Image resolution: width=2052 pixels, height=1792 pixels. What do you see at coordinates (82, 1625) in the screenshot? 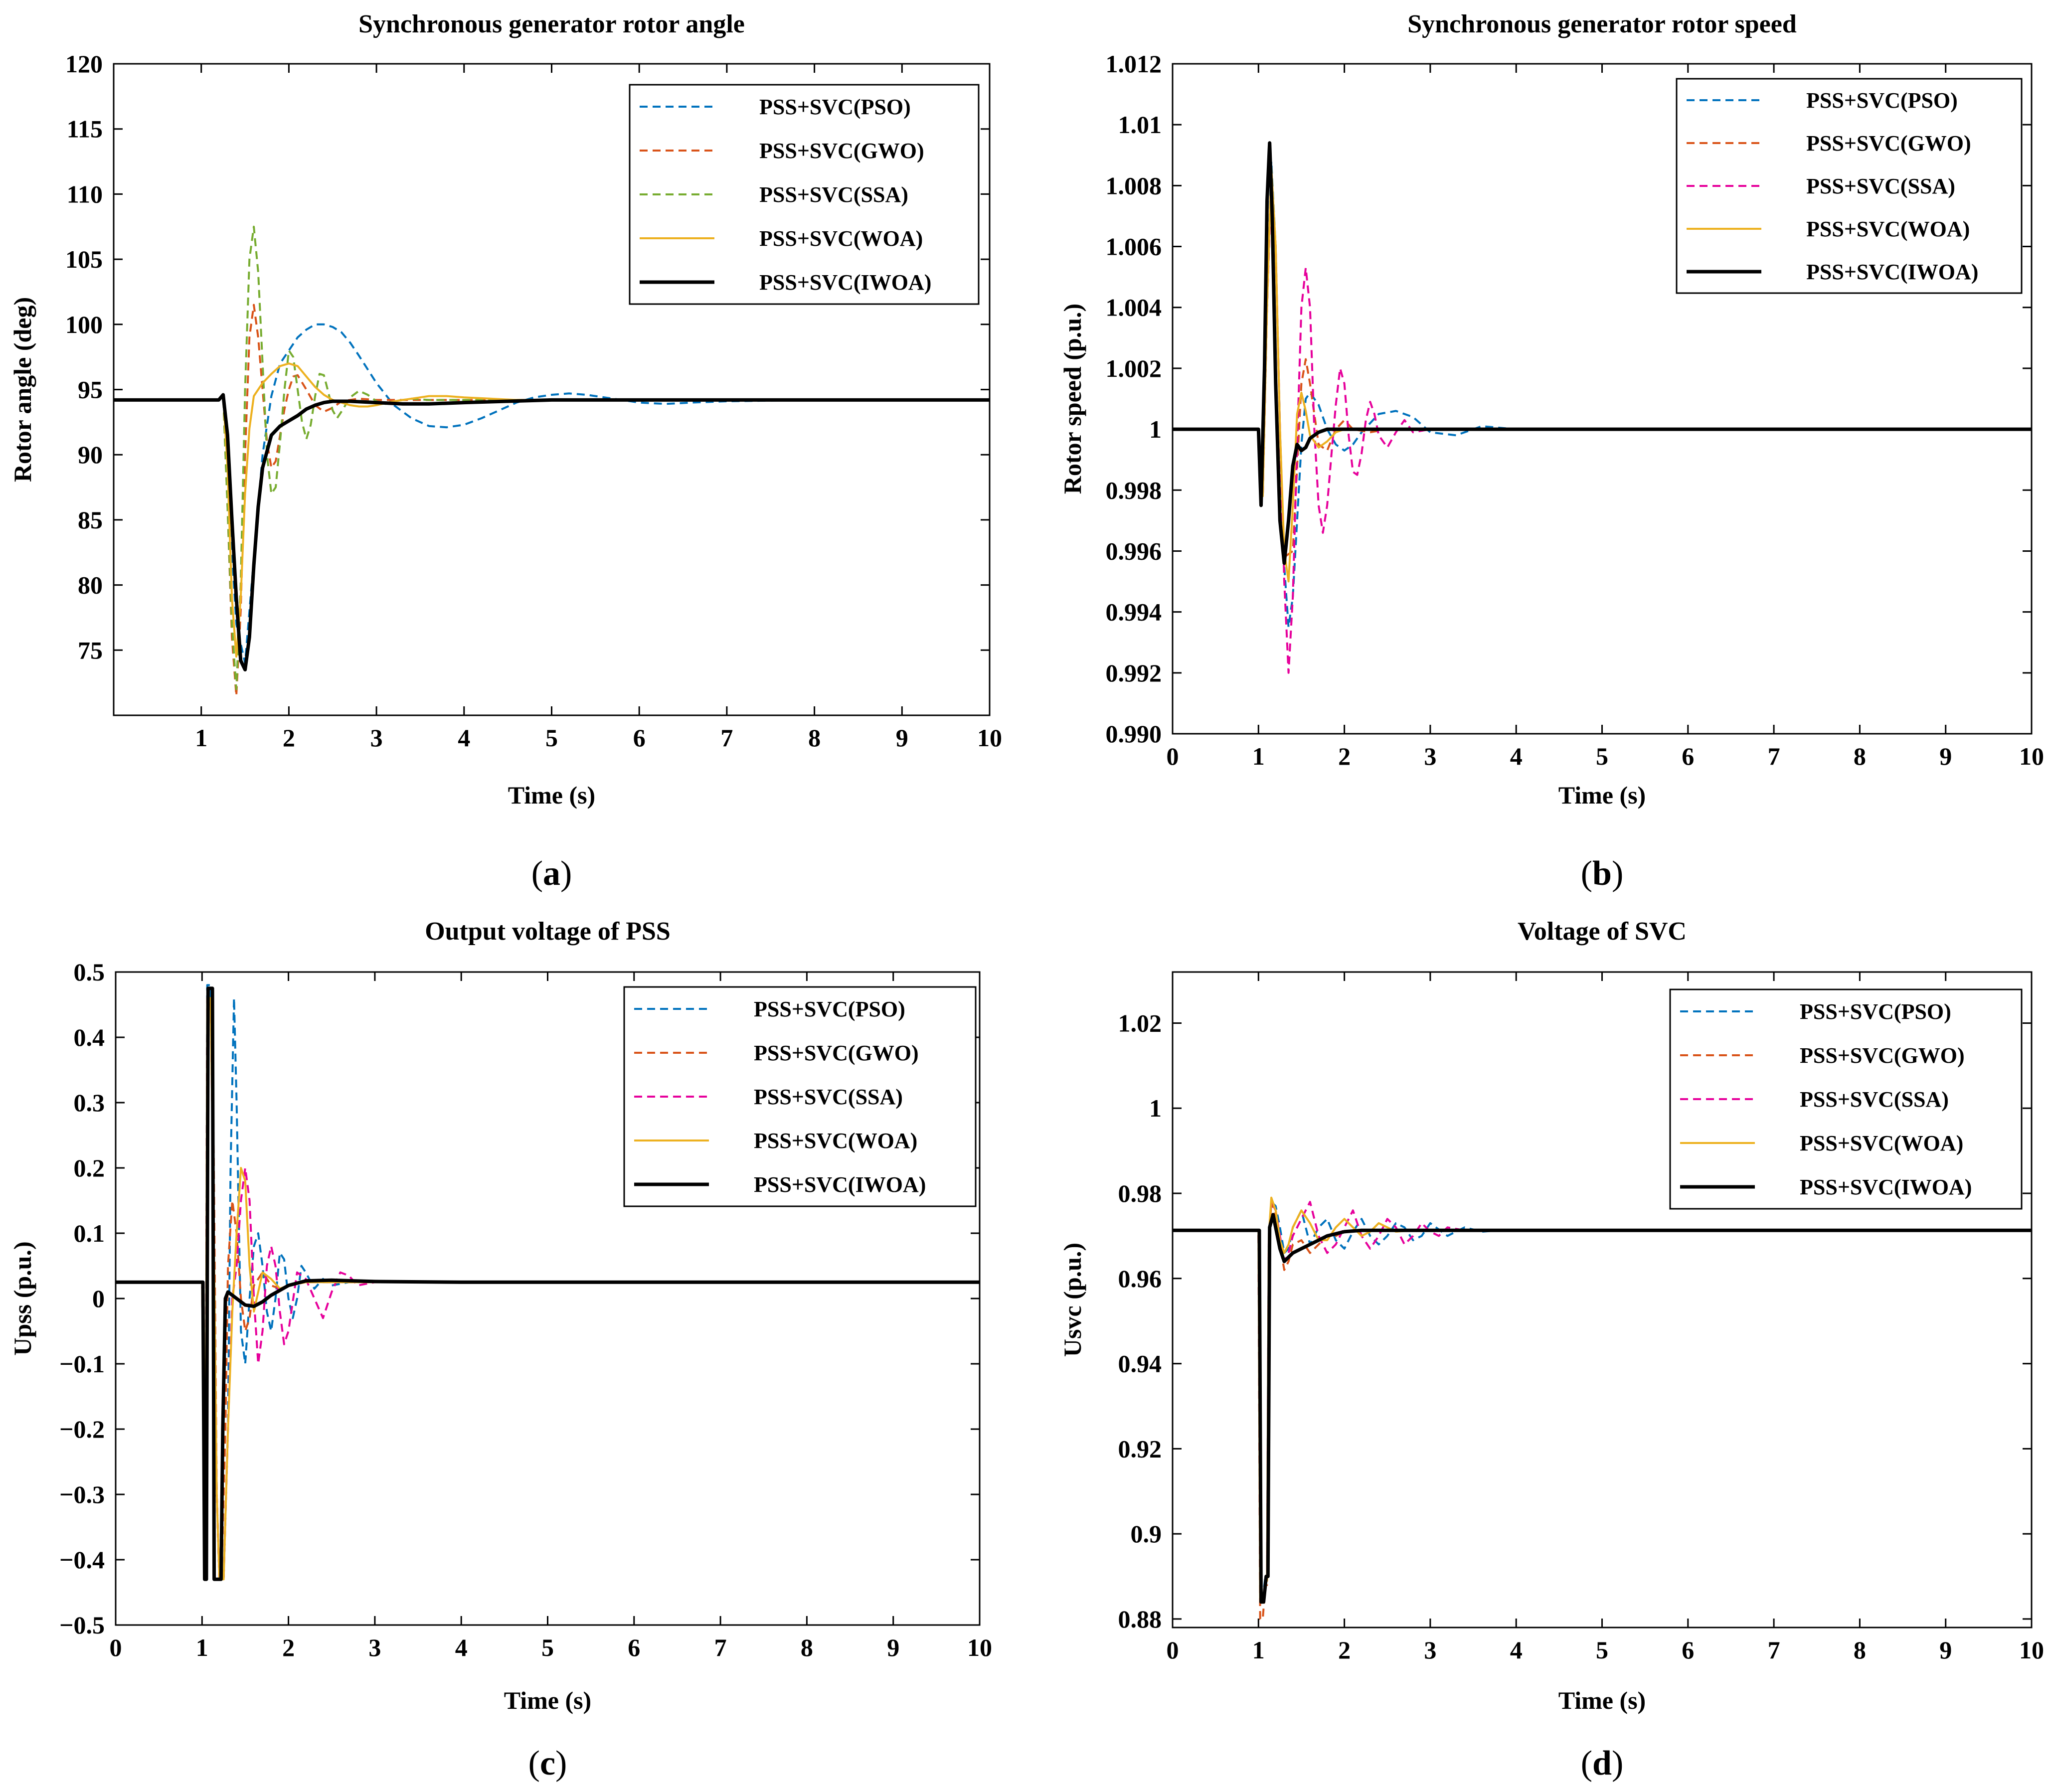
I see `y-tick-label: −0.5` at bounding box center [82, 1625].